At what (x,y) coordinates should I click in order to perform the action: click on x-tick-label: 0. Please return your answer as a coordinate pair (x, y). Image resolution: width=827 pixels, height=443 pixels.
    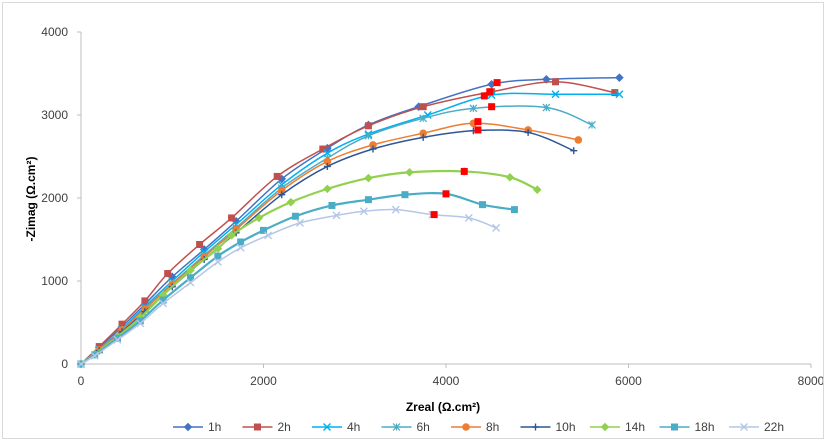
    Looking at the image, I should click on (81, 381).